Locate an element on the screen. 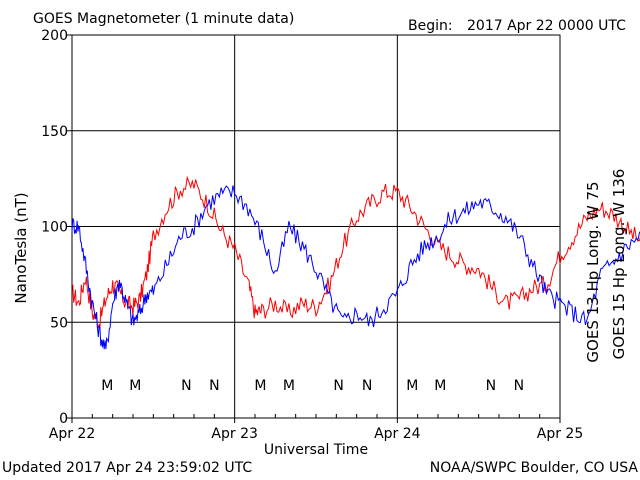 The width and height of the screenshot is (640, 480). y-tick-label: 200 is located at coordinates (54, 36).